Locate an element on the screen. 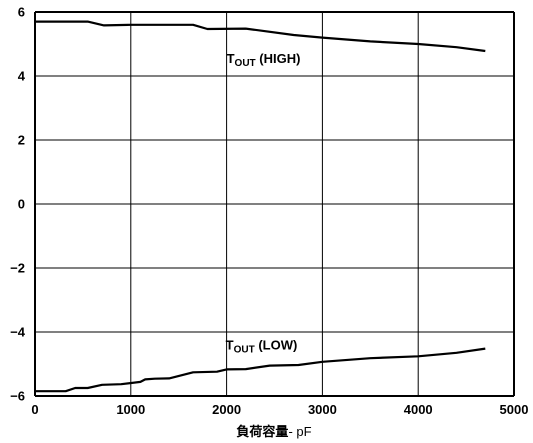 The height and width of the screenshot is (443, 533). x-tick-label: 4000 is located at coordinates (418, 409).